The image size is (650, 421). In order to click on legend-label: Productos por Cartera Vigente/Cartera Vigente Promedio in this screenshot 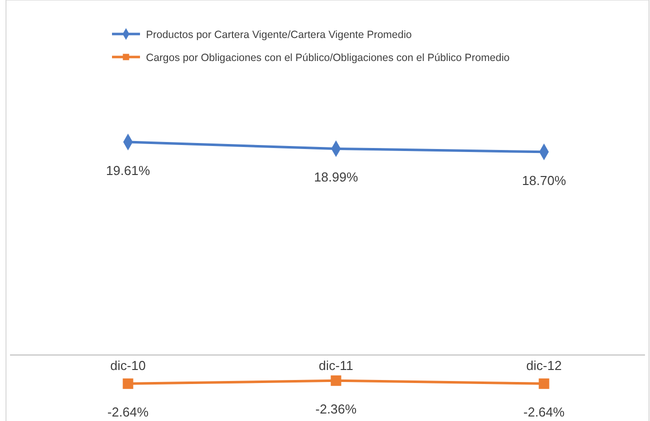, I will do `click(279, 35)`.